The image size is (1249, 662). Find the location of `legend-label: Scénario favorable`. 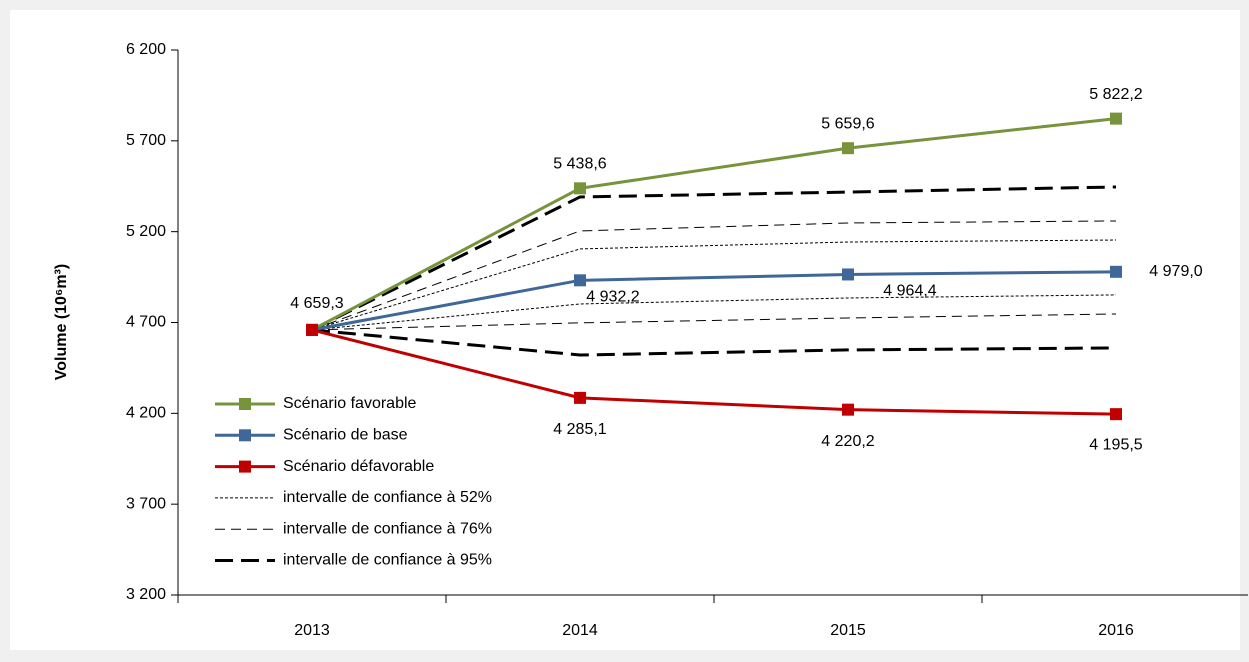

legend-label: Scénario favorable is located at coordinates (350, 403).